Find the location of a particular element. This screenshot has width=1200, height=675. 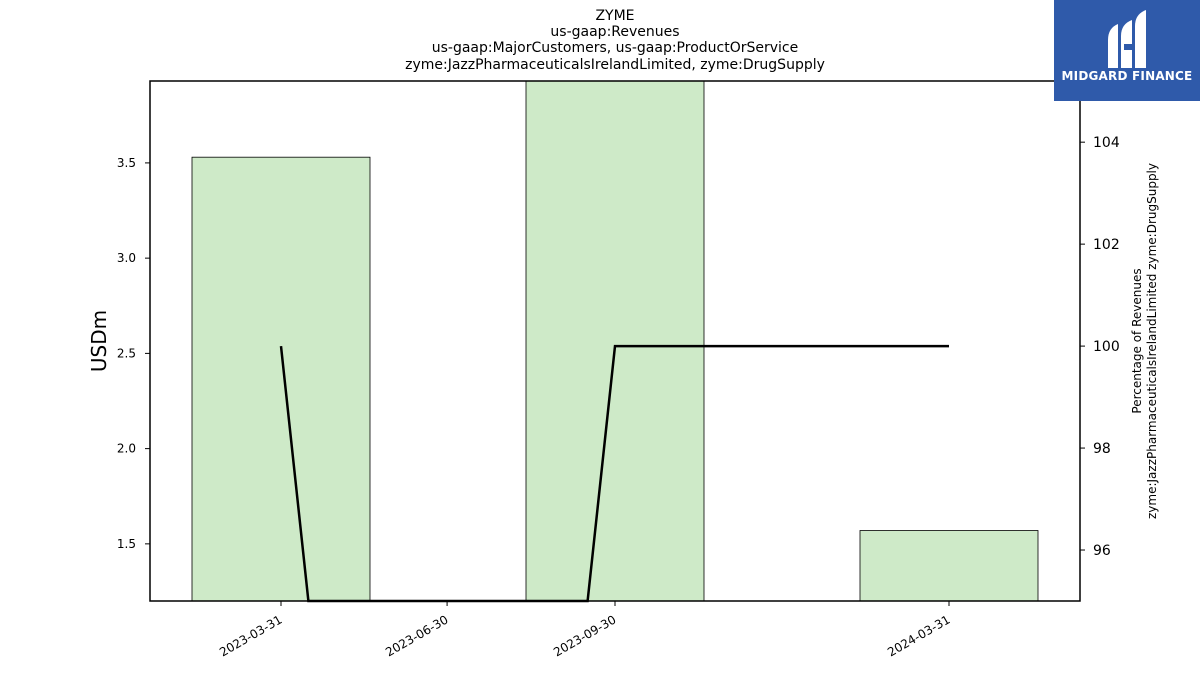

y-tick-label-2: 2.0 is located at coordinates (126, 449).